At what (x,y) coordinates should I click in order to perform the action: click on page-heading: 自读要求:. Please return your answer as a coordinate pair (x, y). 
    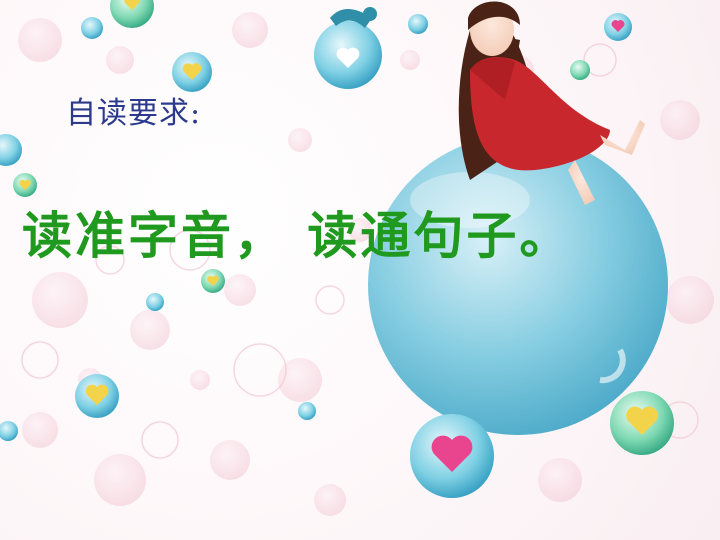
    Looking at the image, I should click on (134, 113).